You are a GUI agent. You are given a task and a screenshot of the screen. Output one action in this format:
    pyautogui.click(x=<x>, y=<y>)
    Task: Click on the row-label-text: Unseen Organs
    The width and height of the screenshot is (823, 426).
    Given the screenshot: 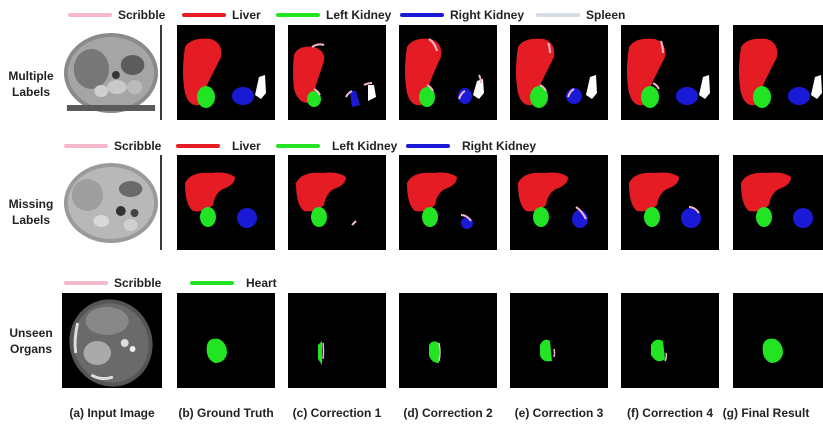 What is the action you would take?
    pyautogui.click(x=31, y=341)
    